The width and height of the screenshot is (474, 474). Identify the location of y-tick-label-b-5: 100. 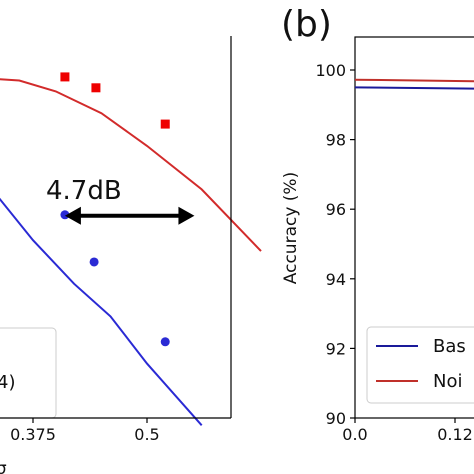
(330, 70).